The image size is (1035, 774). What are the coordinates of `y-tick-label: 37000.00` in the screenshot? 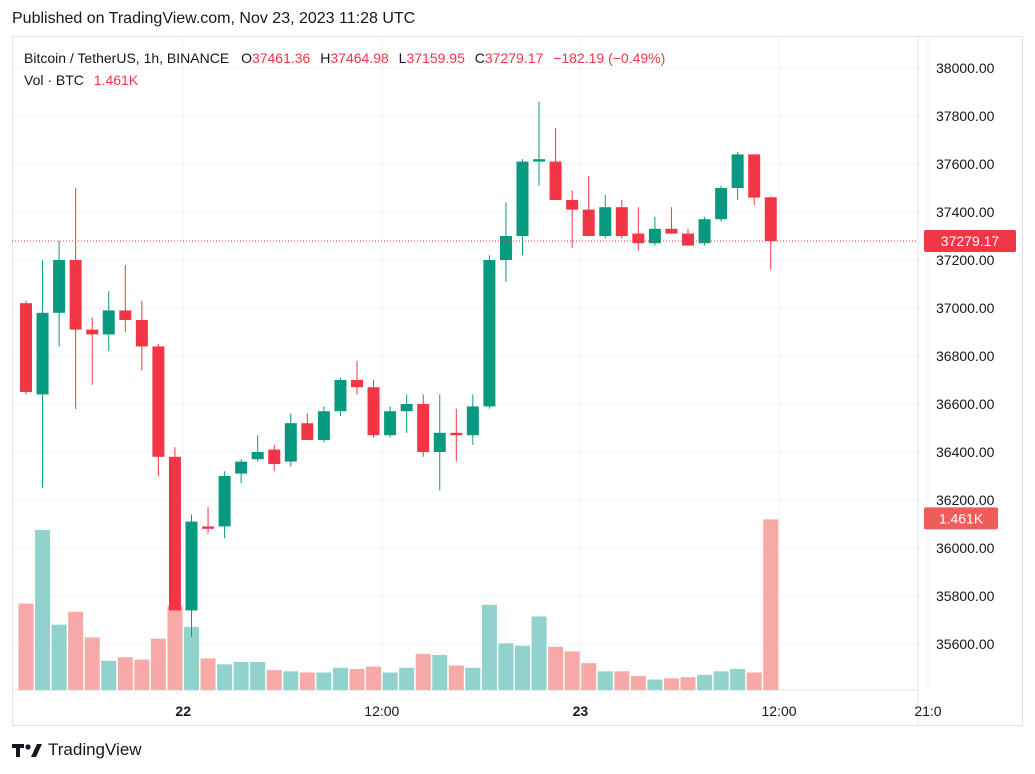 It's located at (965, 308).